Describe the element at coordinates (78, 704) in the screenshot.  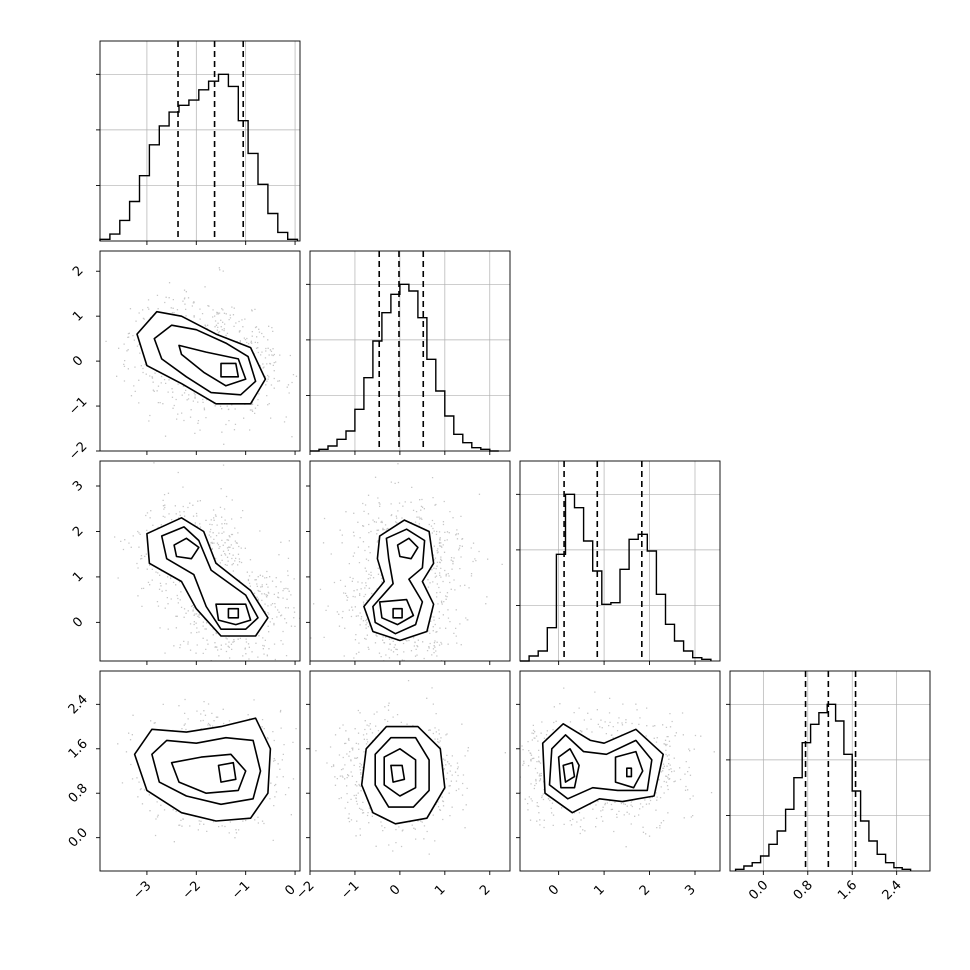
I see `y-tick-label: 2.4` at that location.